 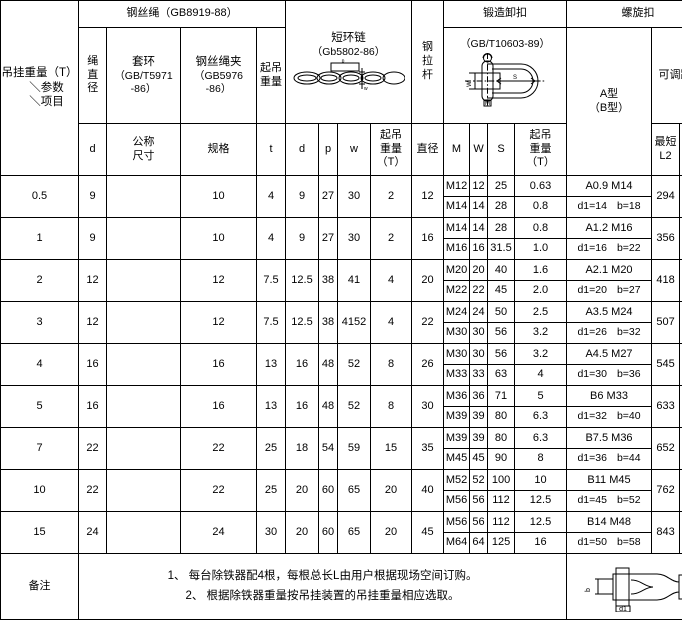 What do you see at coordinates (609, 523) in the screenshot?
I see `turnbuckle-model-code: B14 M48` at bounding box center [609, 523].